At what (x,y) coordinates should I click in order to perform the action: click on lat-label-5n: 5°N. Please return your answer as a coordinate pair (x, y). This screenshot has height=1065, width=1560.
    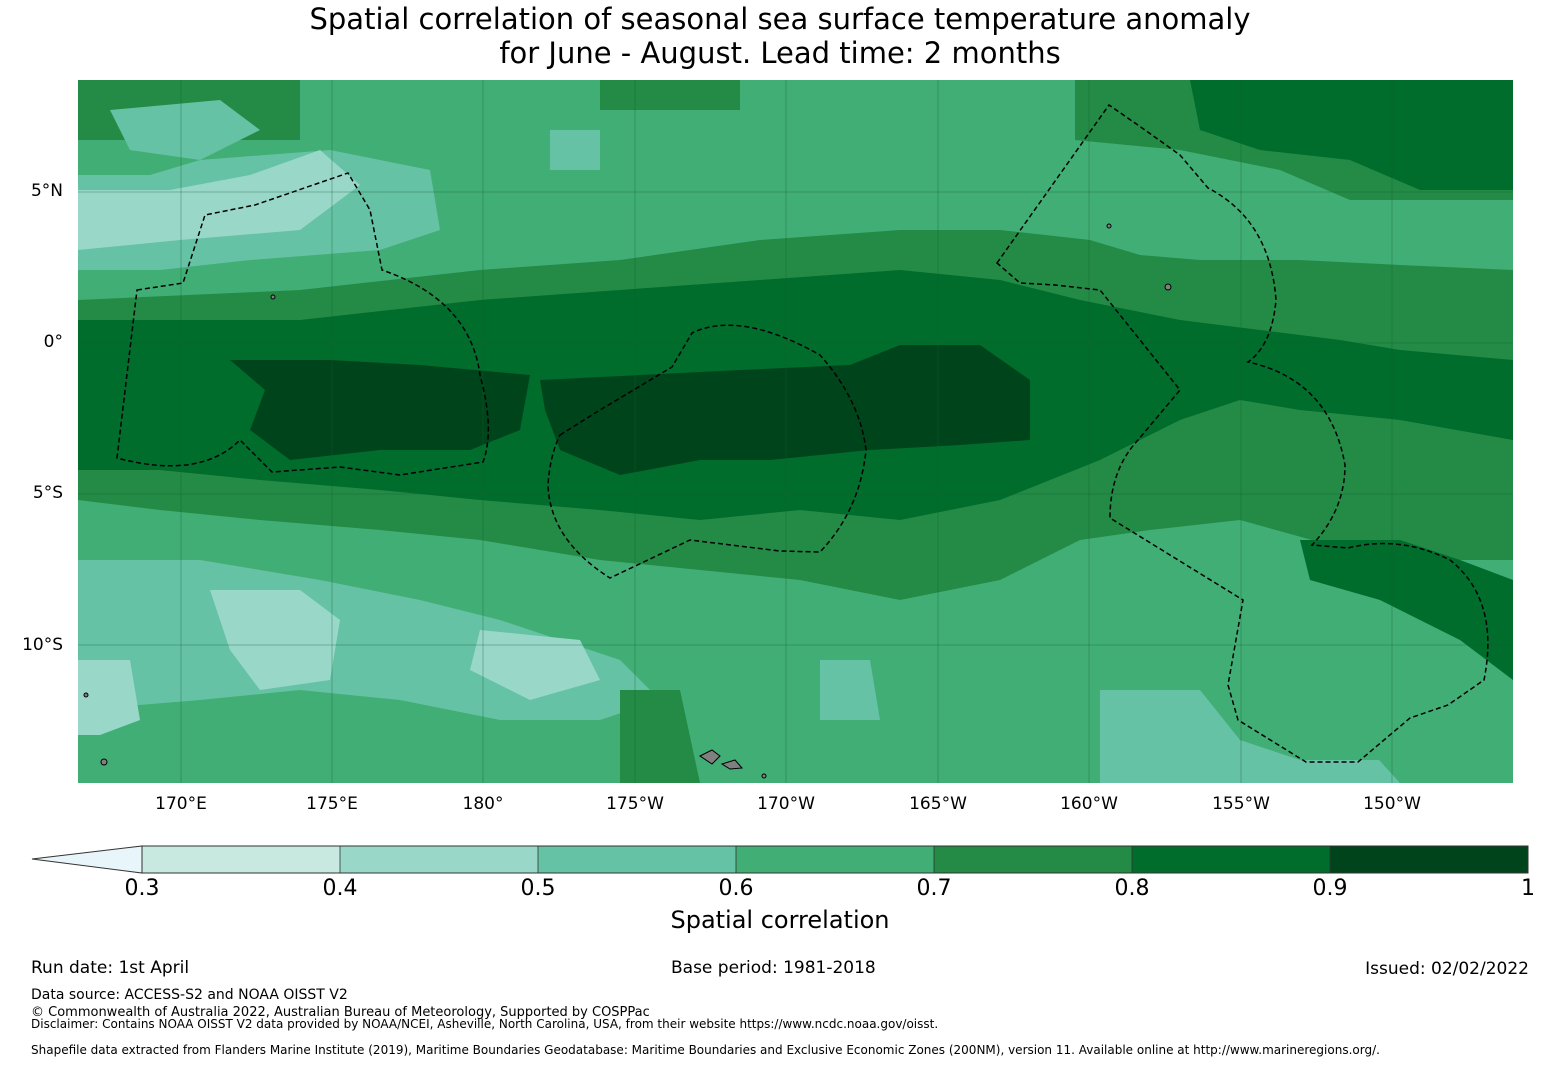
    Looking at the image, I should click on (46, 191).